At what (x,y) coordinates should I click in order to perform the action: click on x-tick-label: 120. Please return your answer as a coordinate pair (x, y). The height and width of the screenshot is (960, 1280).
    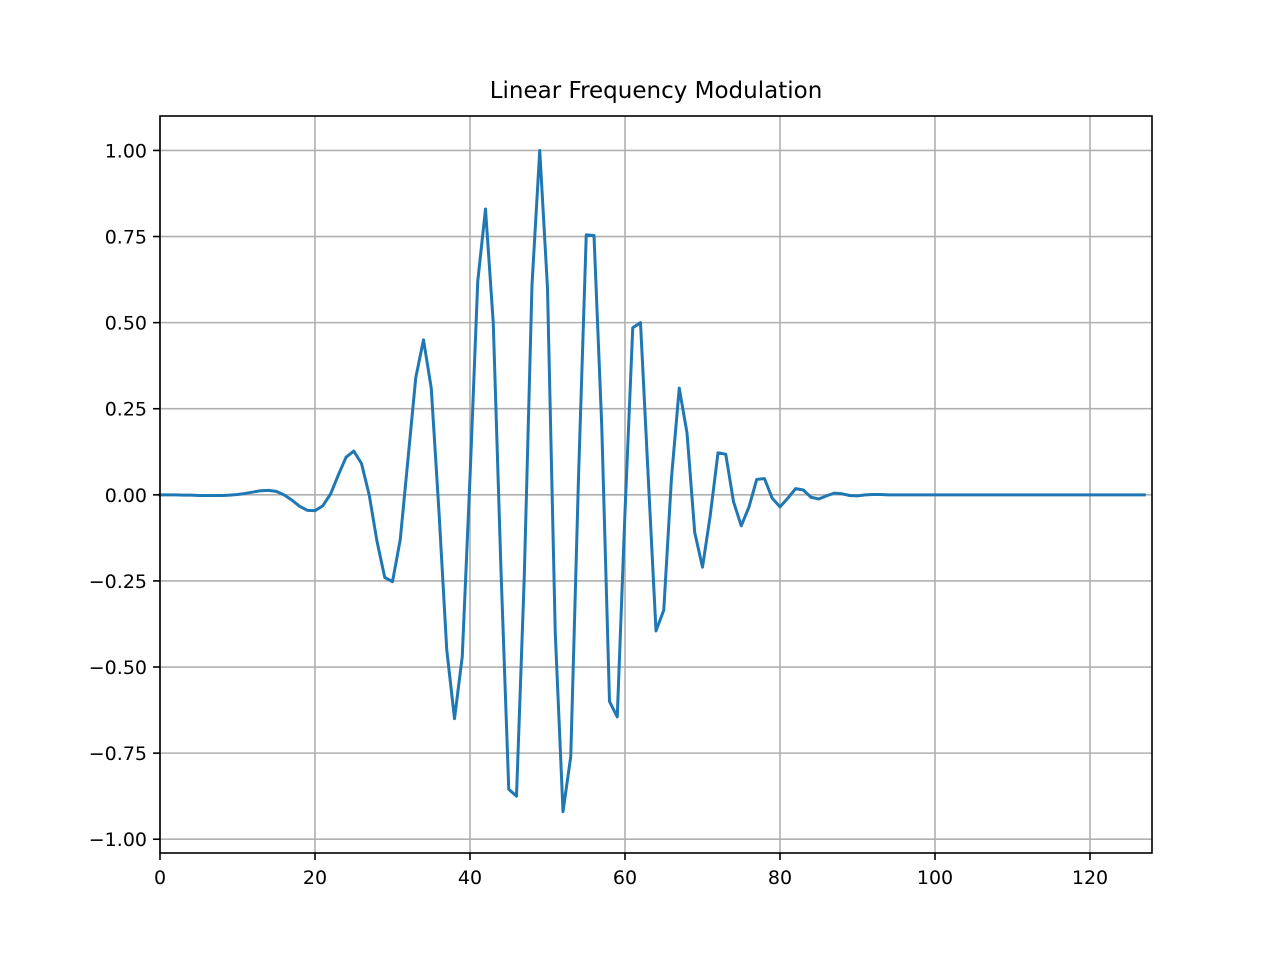
    Looking at the image, I should click on (1090, 878).